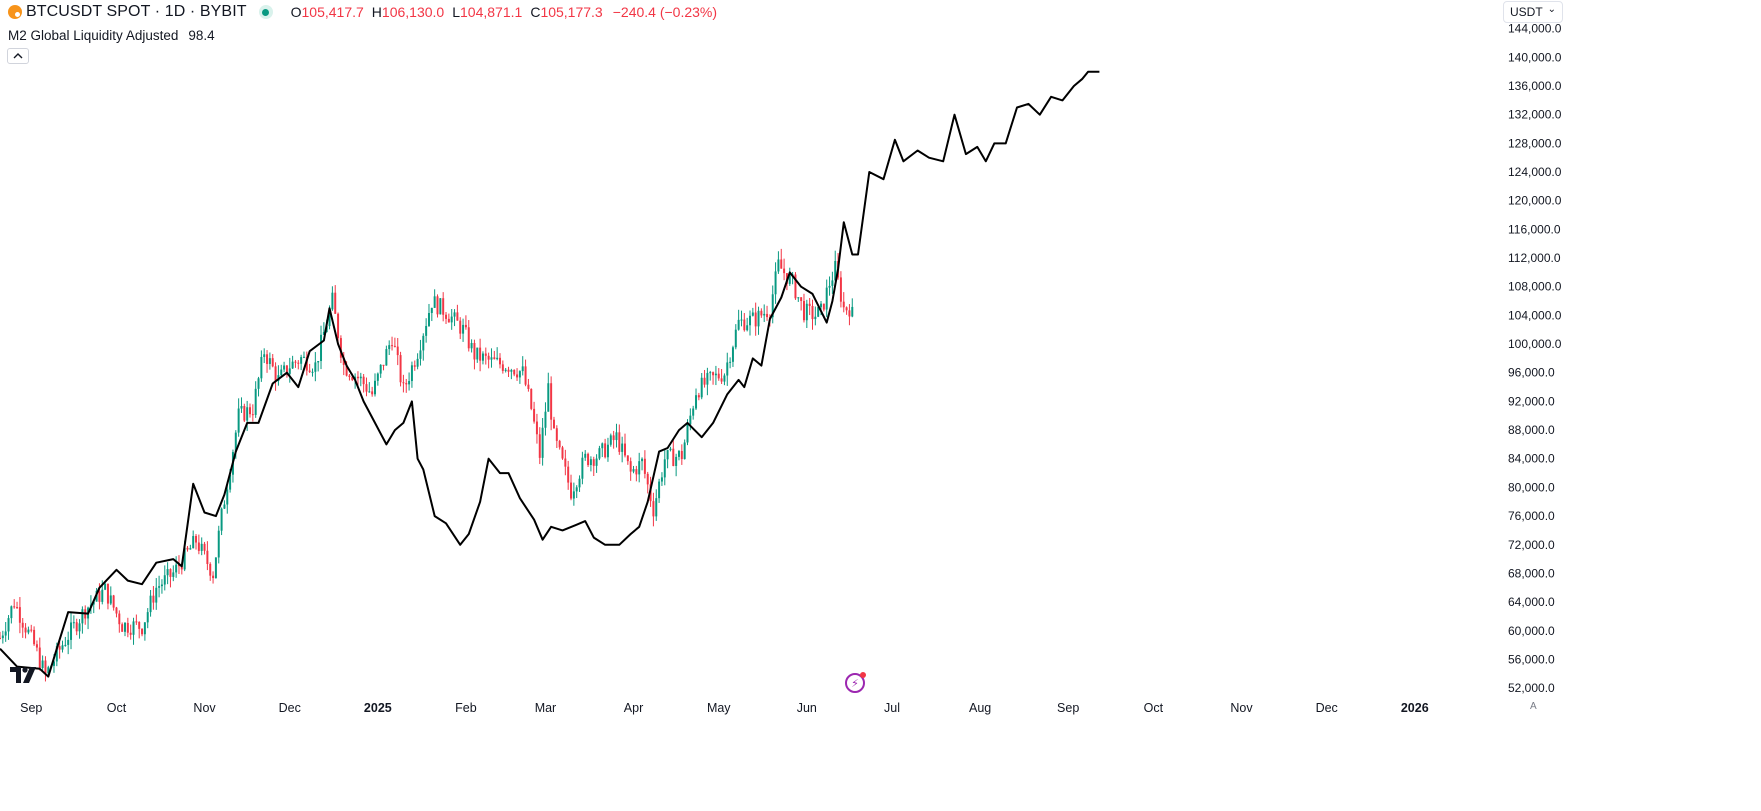 The image size is (1761, 811). I want to click on tradingview-logo, so click(25, 675).